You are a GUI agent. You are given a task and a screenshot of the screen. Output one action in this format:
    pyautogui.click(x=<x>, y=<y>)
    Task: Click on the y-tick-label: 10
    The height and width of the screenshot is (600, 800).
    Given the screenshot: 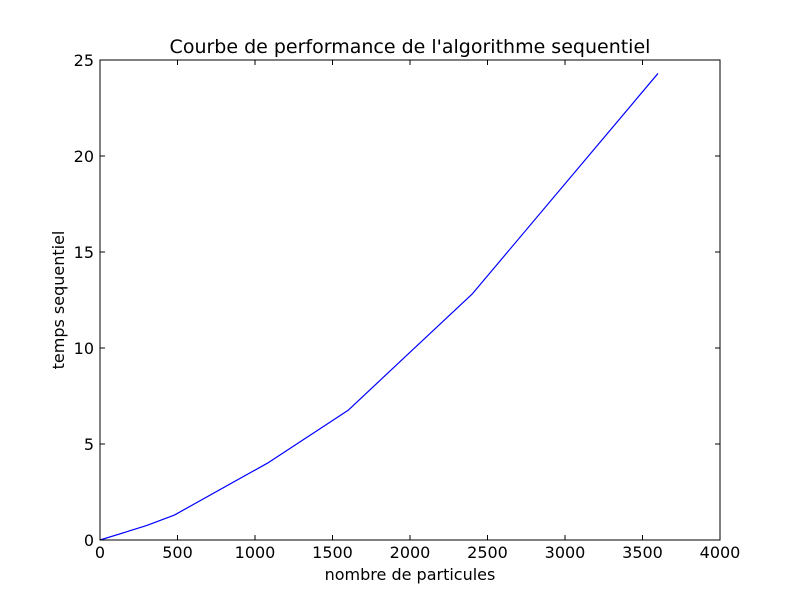 What is the action you would take?
    pyautogui.click(x=84, y=348)
    